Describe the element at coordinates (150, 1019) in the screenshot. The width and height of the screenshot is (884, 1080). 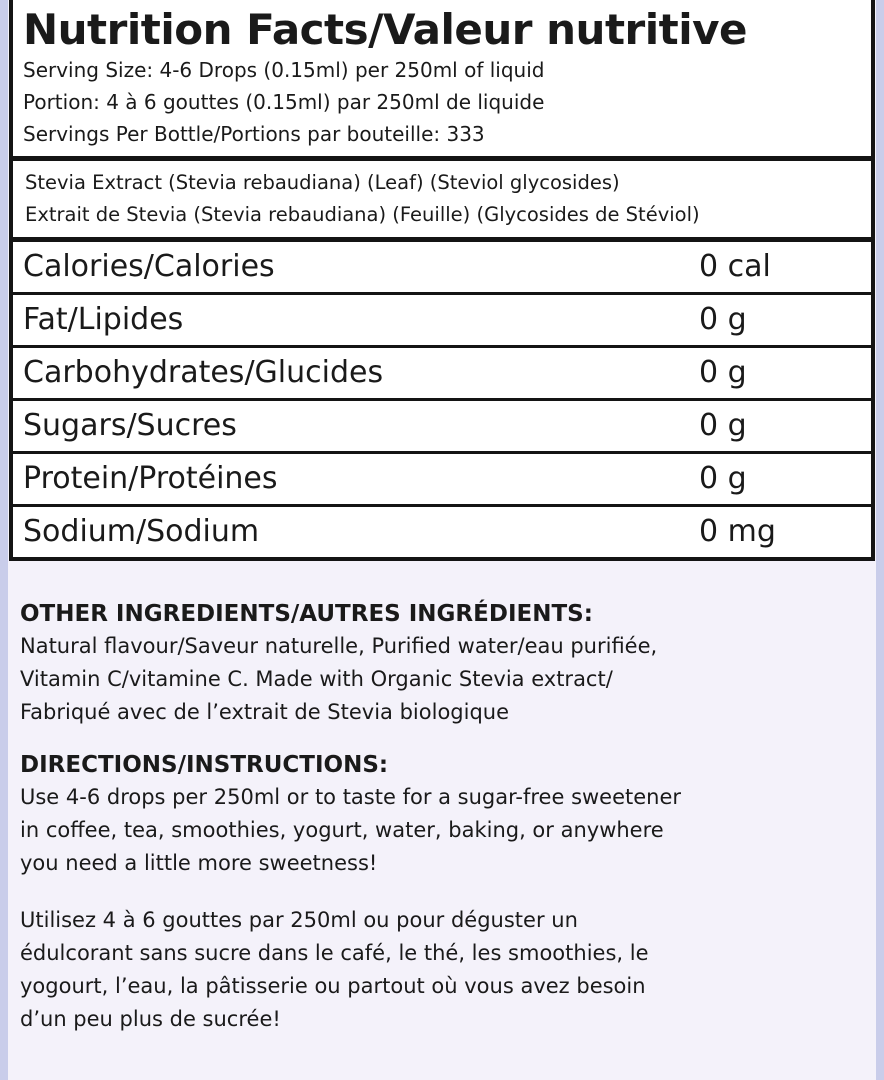
I see `directions-french-line: d’un peu plus de sucrée!` at that location.